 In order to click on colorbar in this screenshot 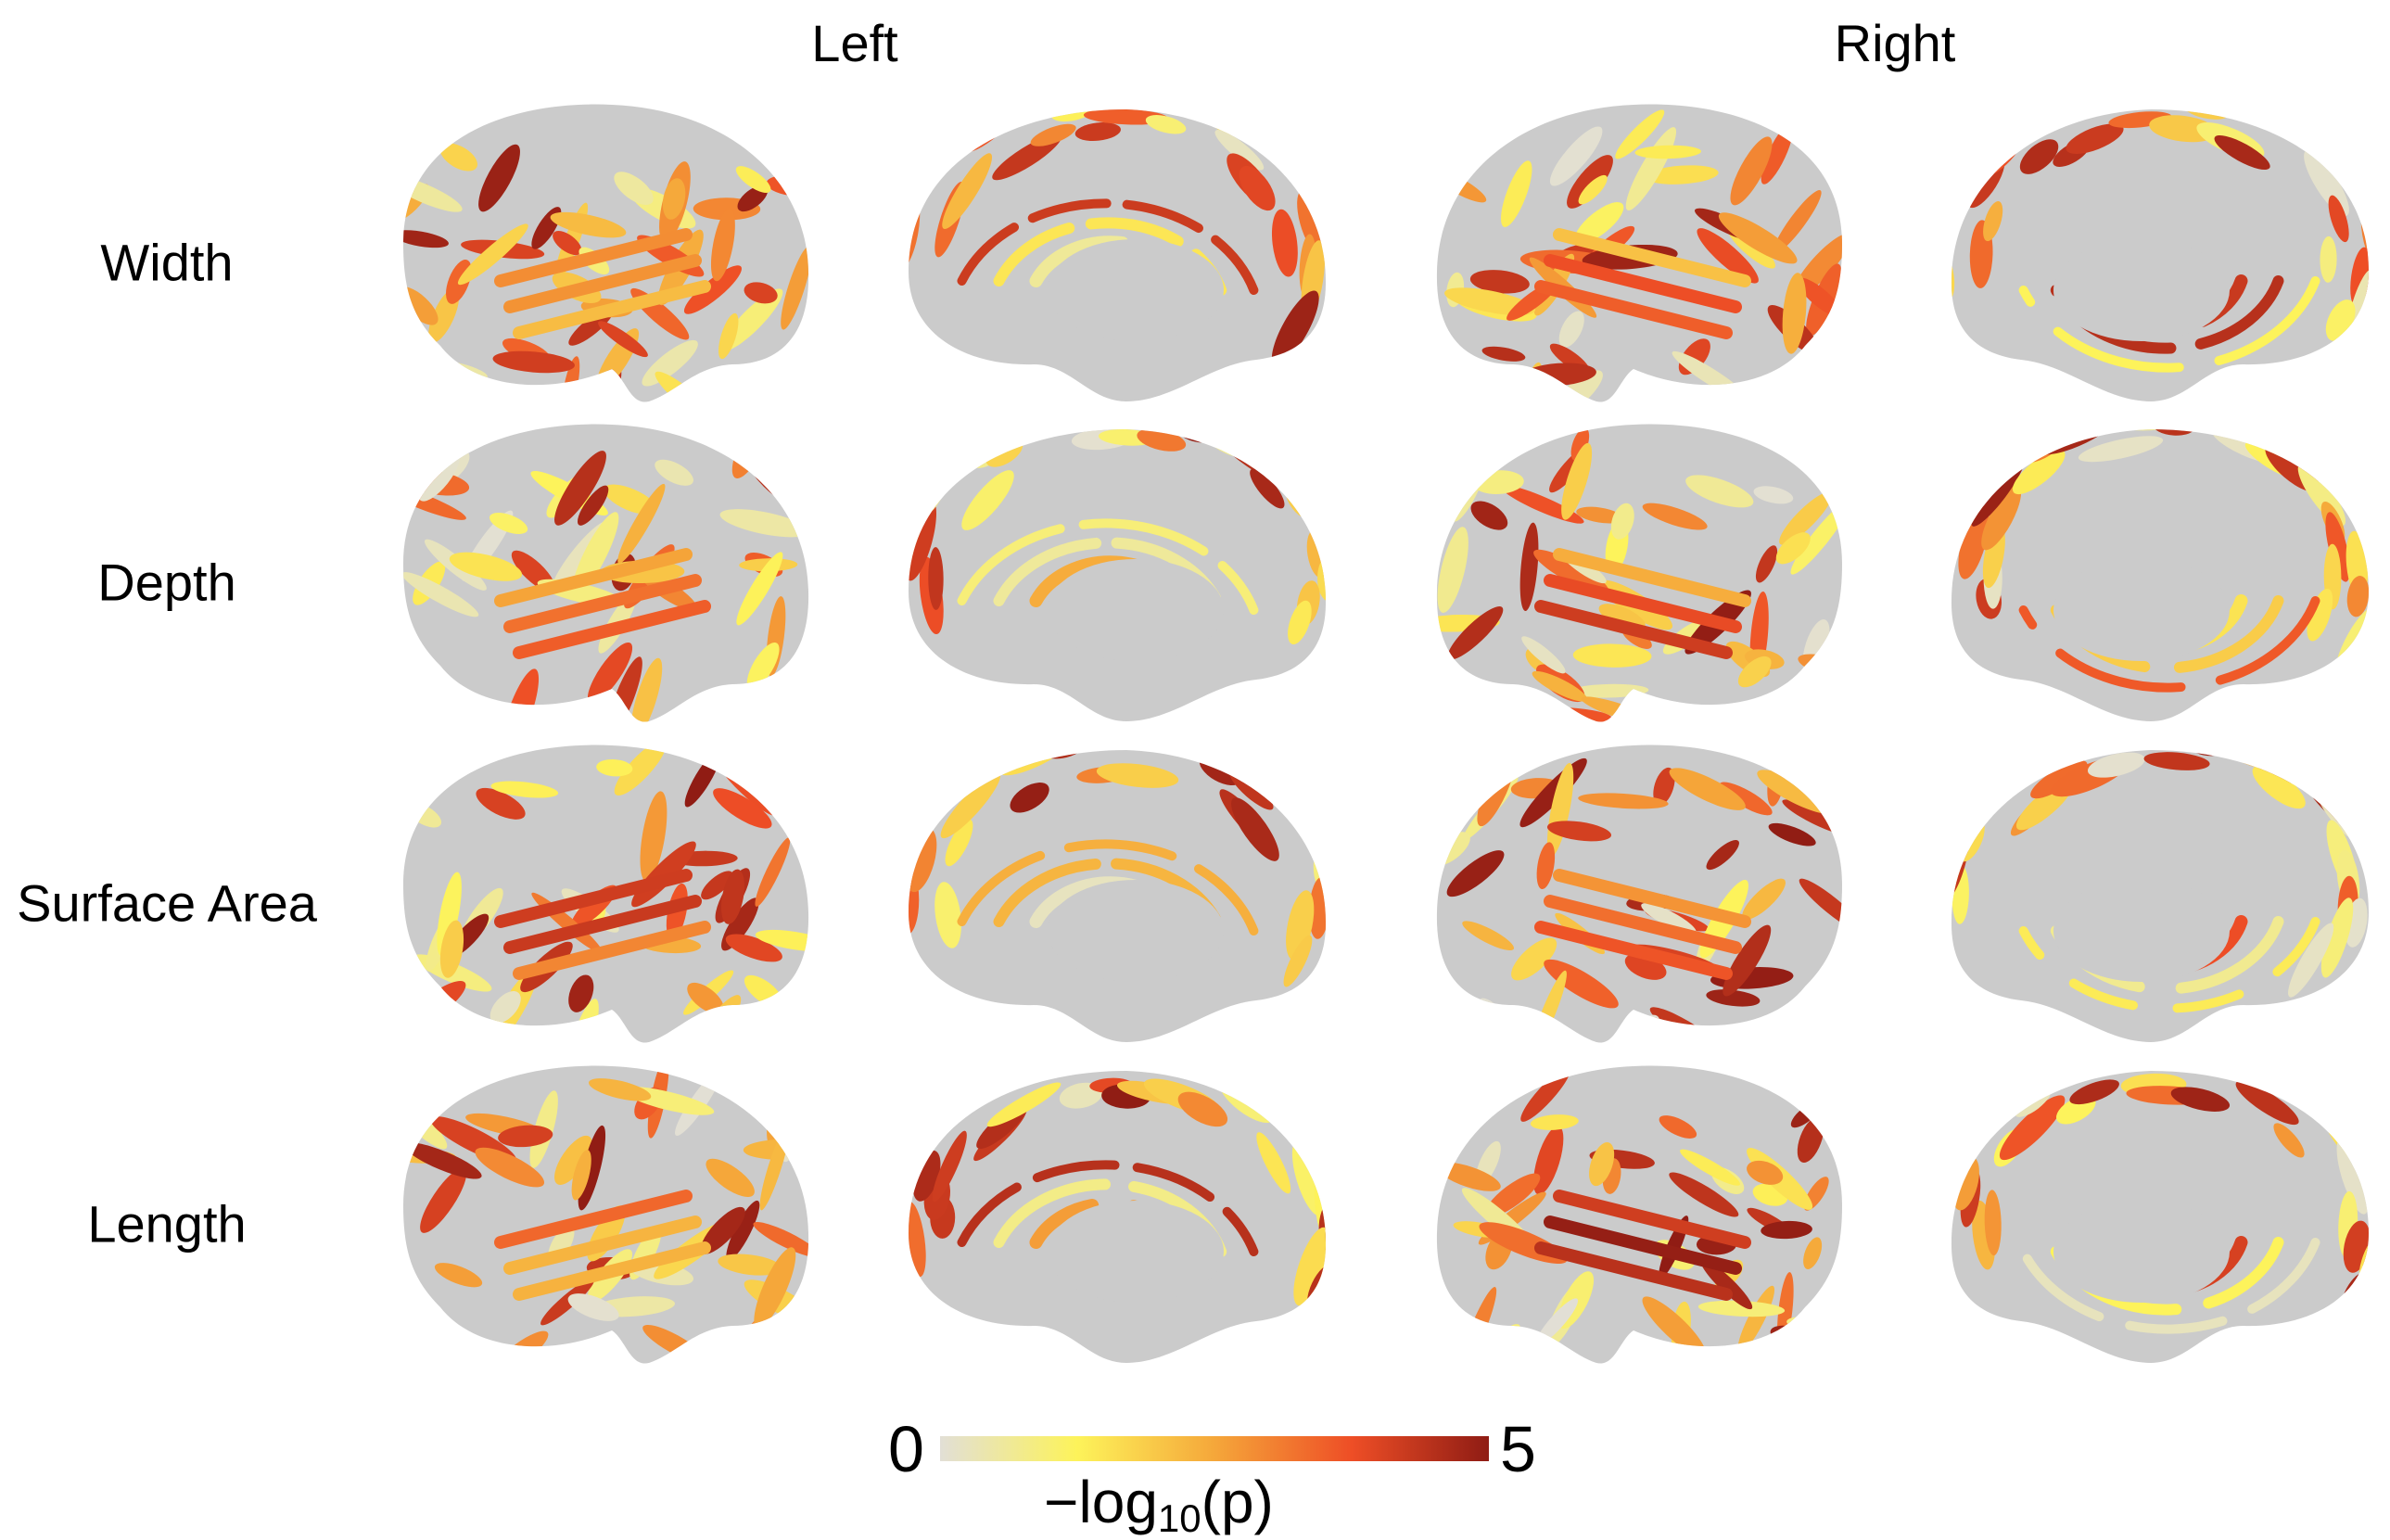, I will do `click(1214, 1448)`.